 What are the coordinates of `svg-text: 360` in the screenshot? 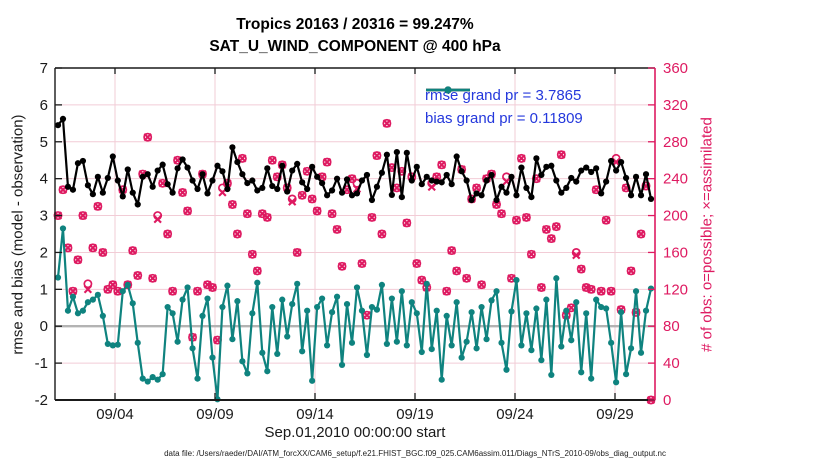 It's located at (675, 68).